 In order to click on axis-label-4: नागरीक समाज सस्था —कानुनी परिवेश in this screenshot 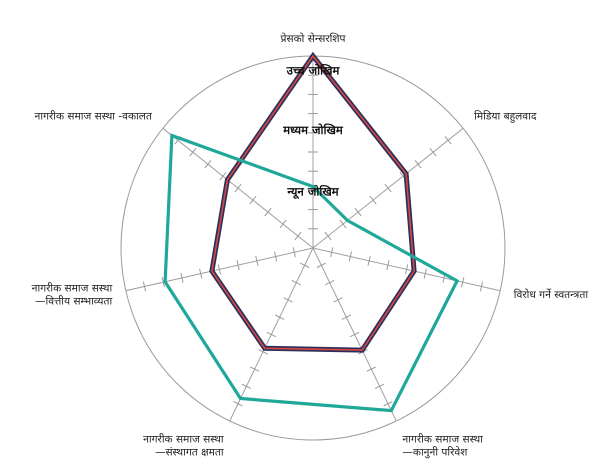, I will do `click(442, 446)`.